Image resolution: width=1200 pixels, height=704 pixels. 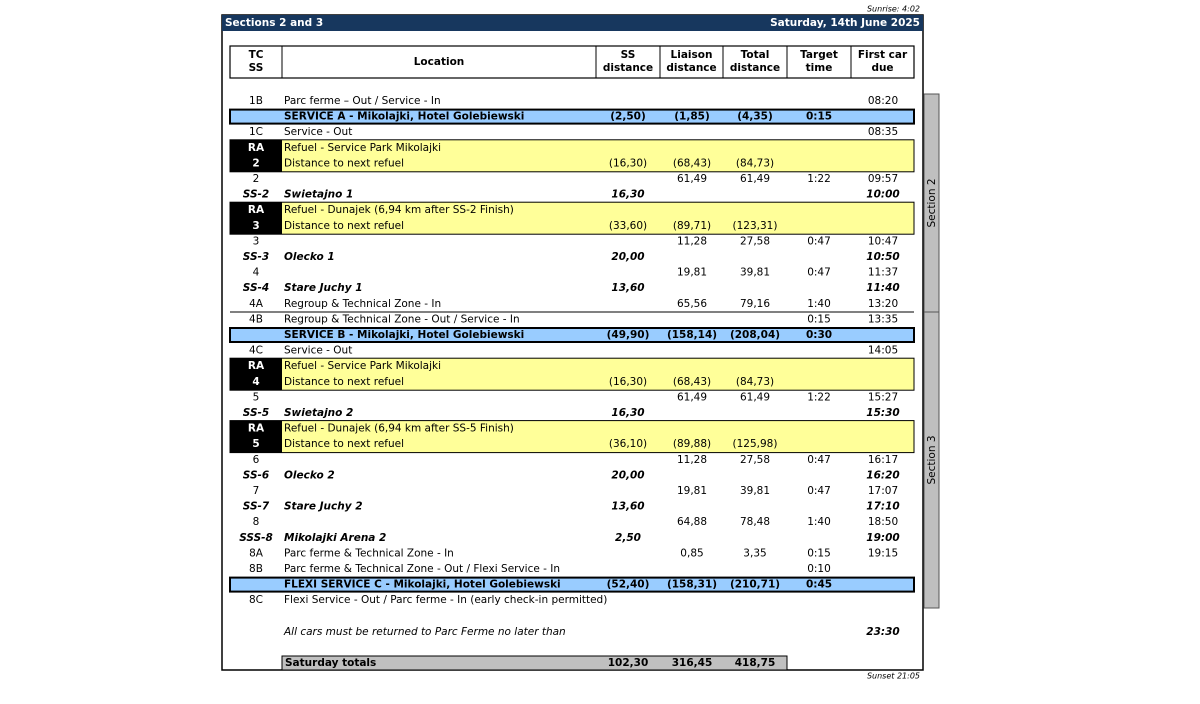 What do you see at coordinates (256, 319) in the screenshot?
I see `tc: 4B` at bounding box center [256, 319].